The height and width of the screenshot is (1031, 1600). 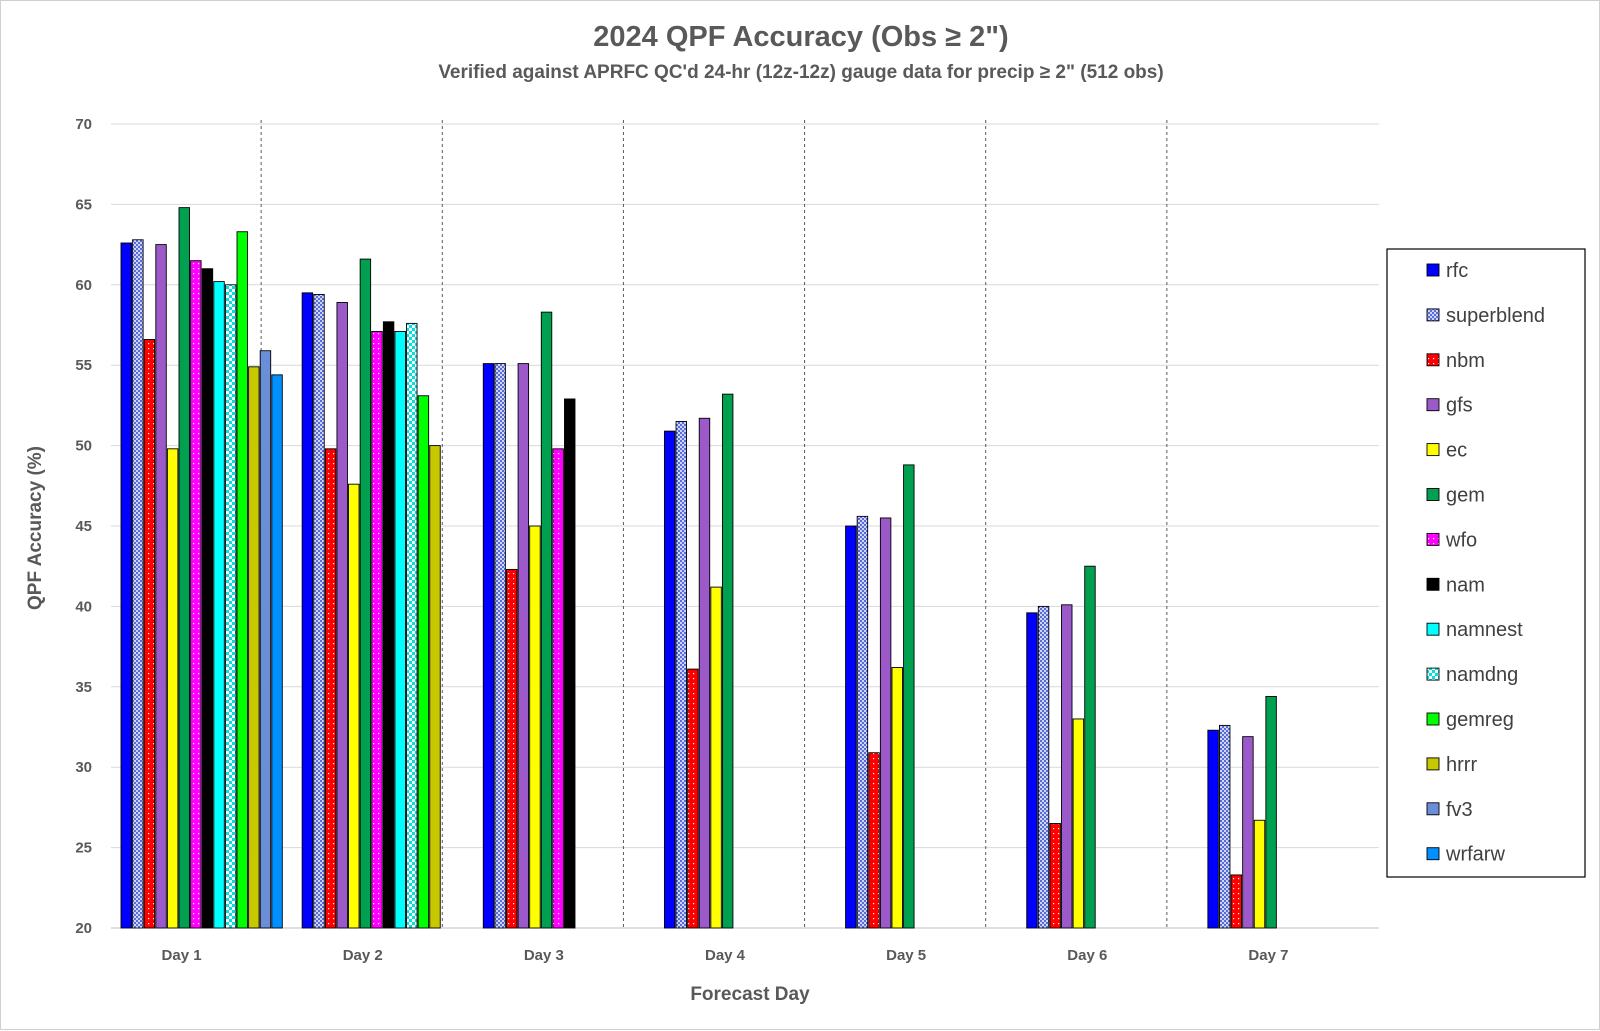 What do you see at coordinates (1433, 450) in the screenshot?
I see `legend-swatch-ec` at bounding box center [1433, 450].